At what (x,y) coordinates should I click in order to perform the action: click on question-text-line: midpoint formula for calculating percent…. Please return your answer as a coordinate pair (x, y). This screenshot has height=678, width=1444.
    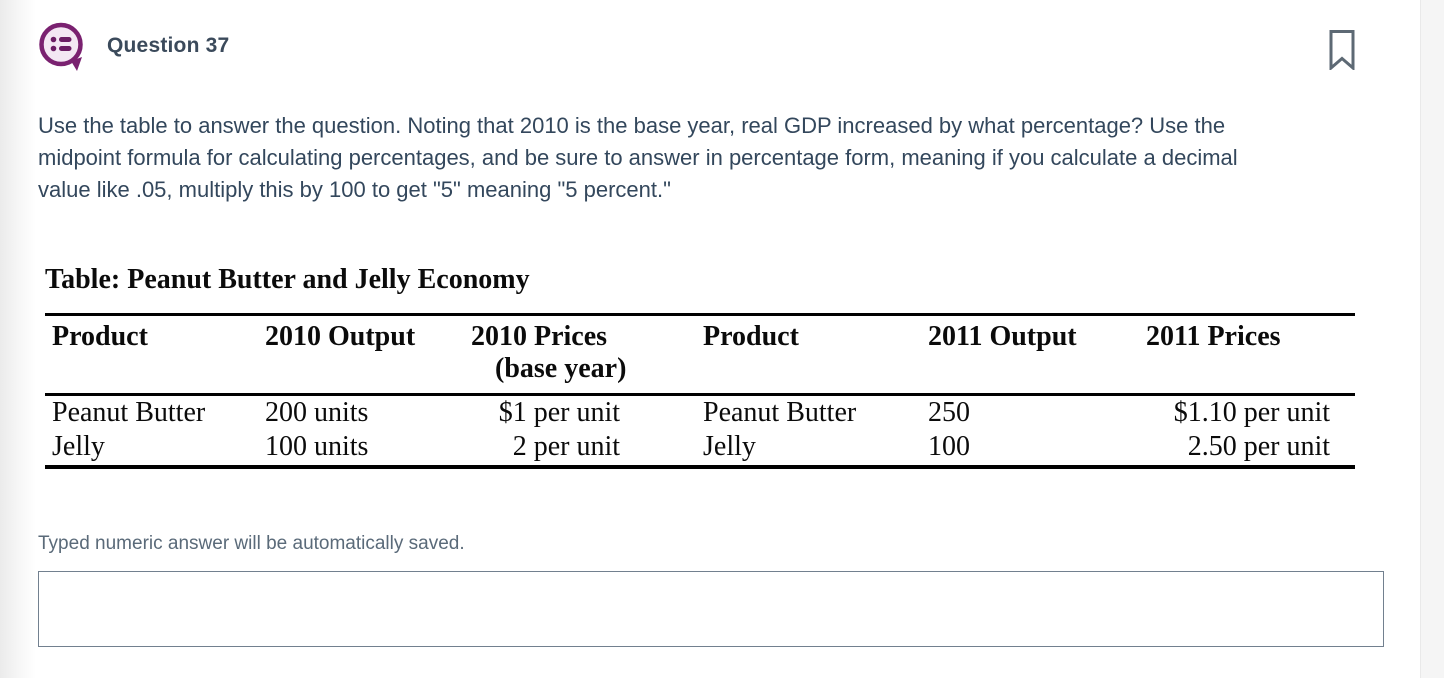
    Looking at the image, I should click on (638, 157).